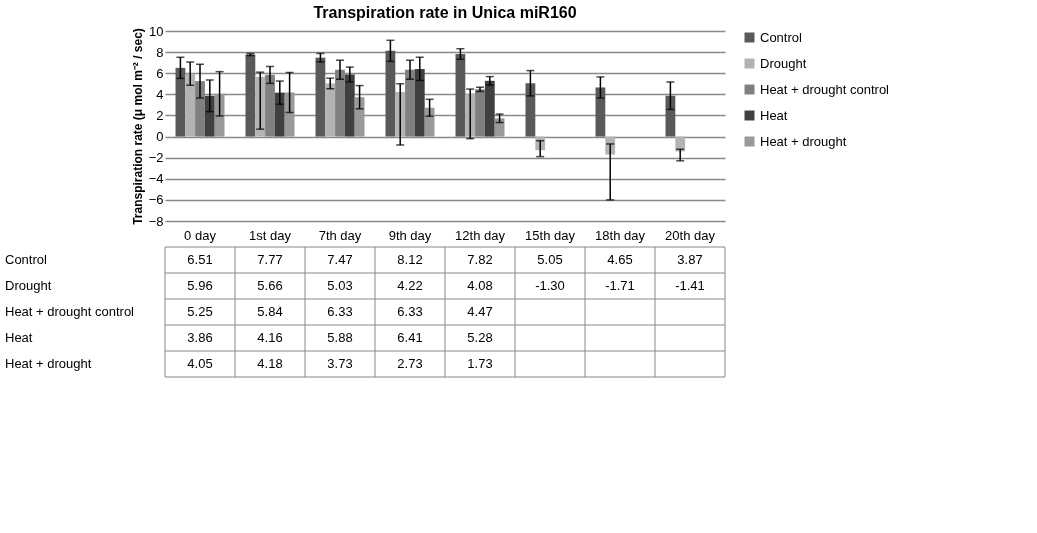 The image size is (1037, 533). What do you see at coordinates (340, 235) in the screenshot?
I see `x-tick-label: 7th day` at bounding box center [340, 235].